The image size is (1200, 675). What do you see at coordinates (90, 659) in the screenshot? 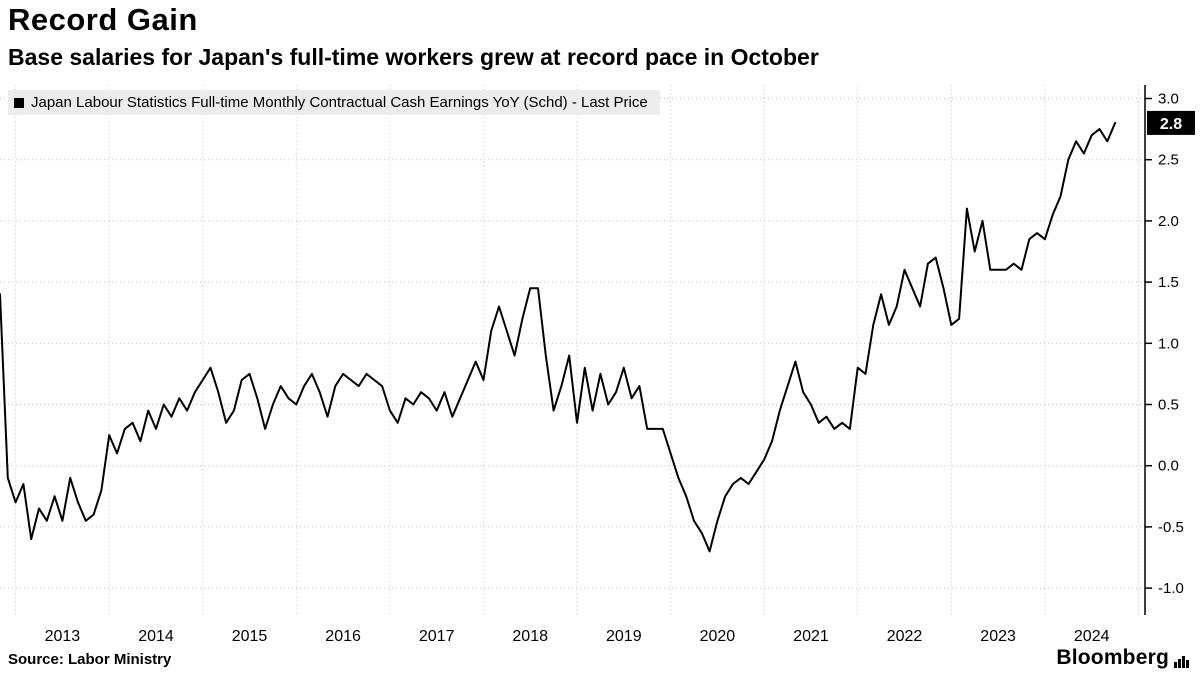
I see `source-note: Source: Labor Ministry` at bounding box center [90, 659].